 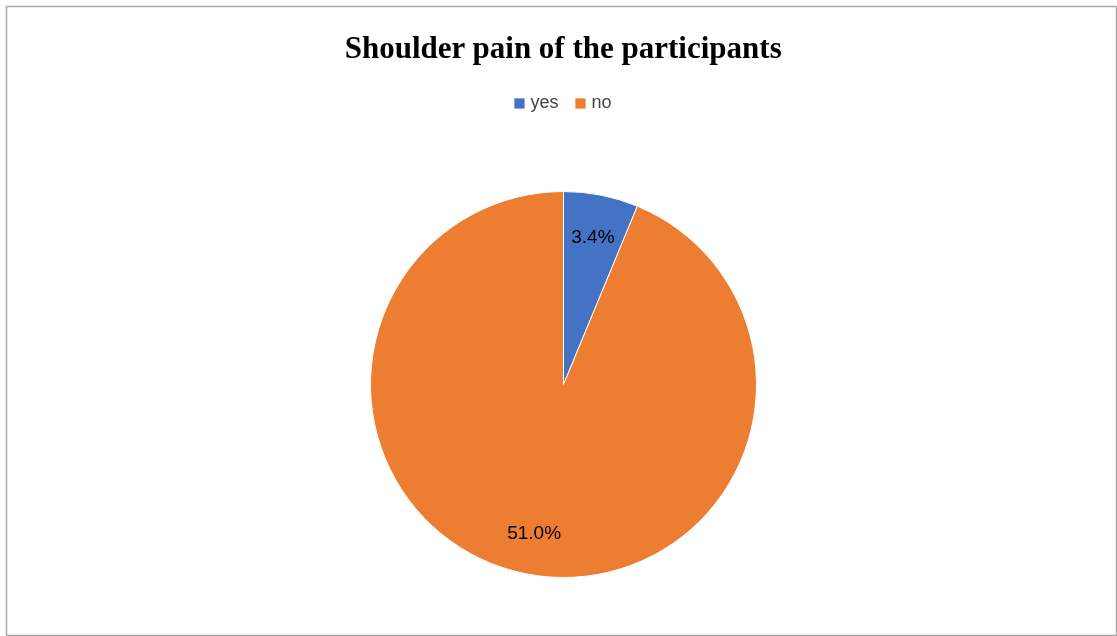 What do you see at coordinates (544, 102) in the screenshot?
I see `legend-label: yes` at bounding box center [544, 102].